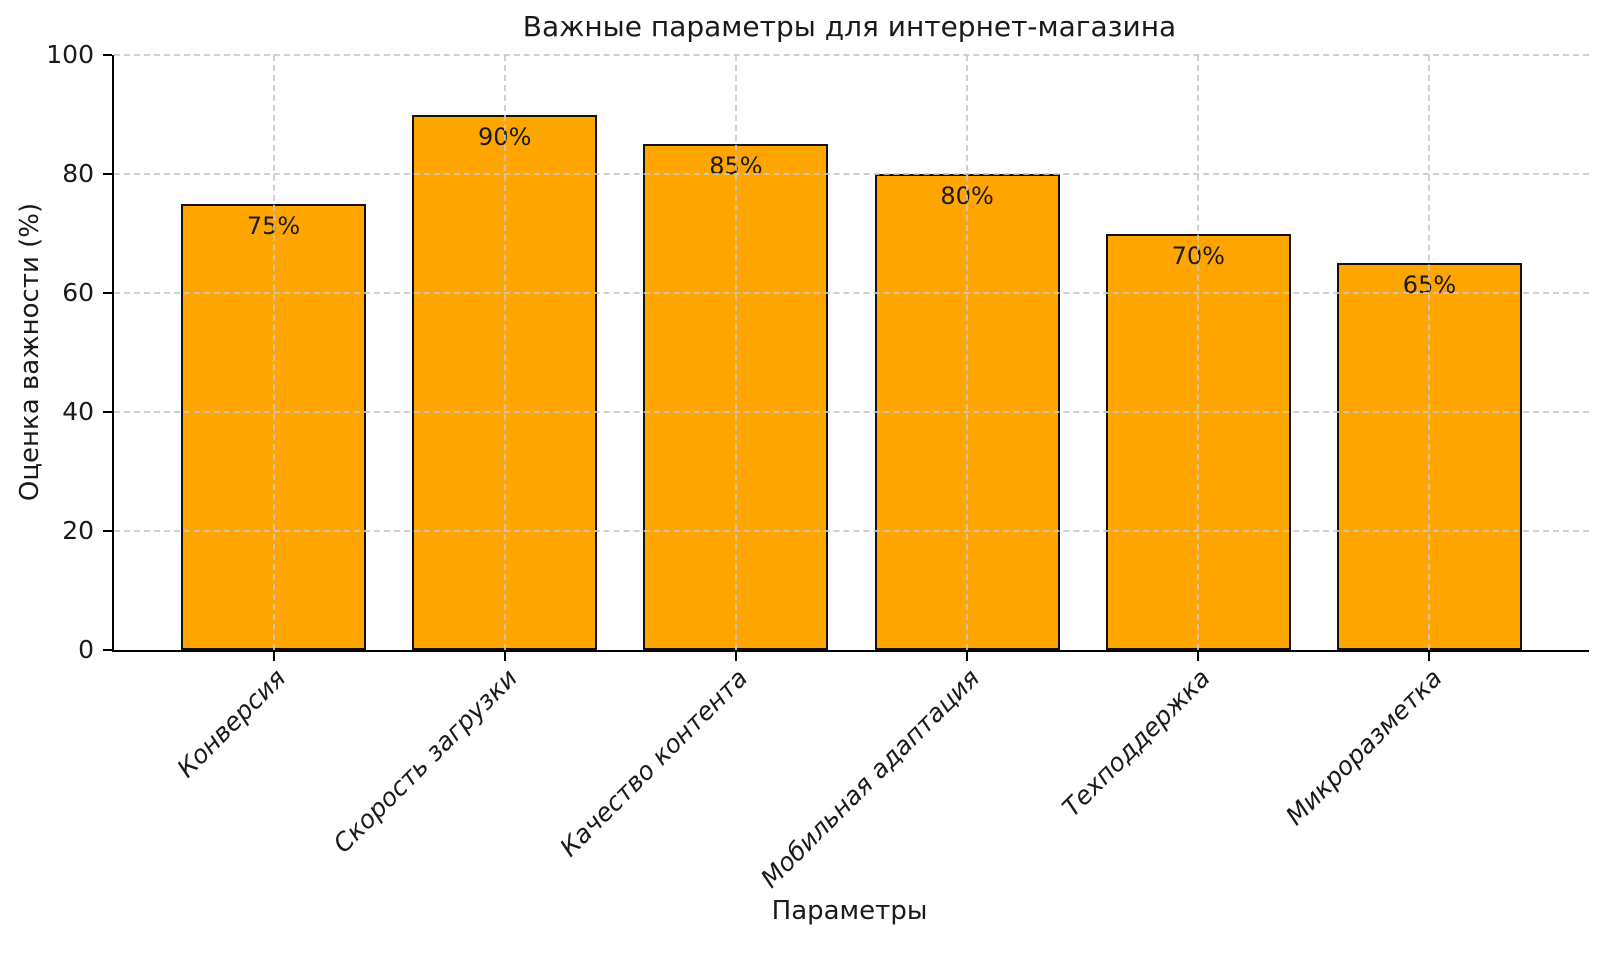  I want to click on y-axis-label: Оценка важности (%), so click(30, 352).